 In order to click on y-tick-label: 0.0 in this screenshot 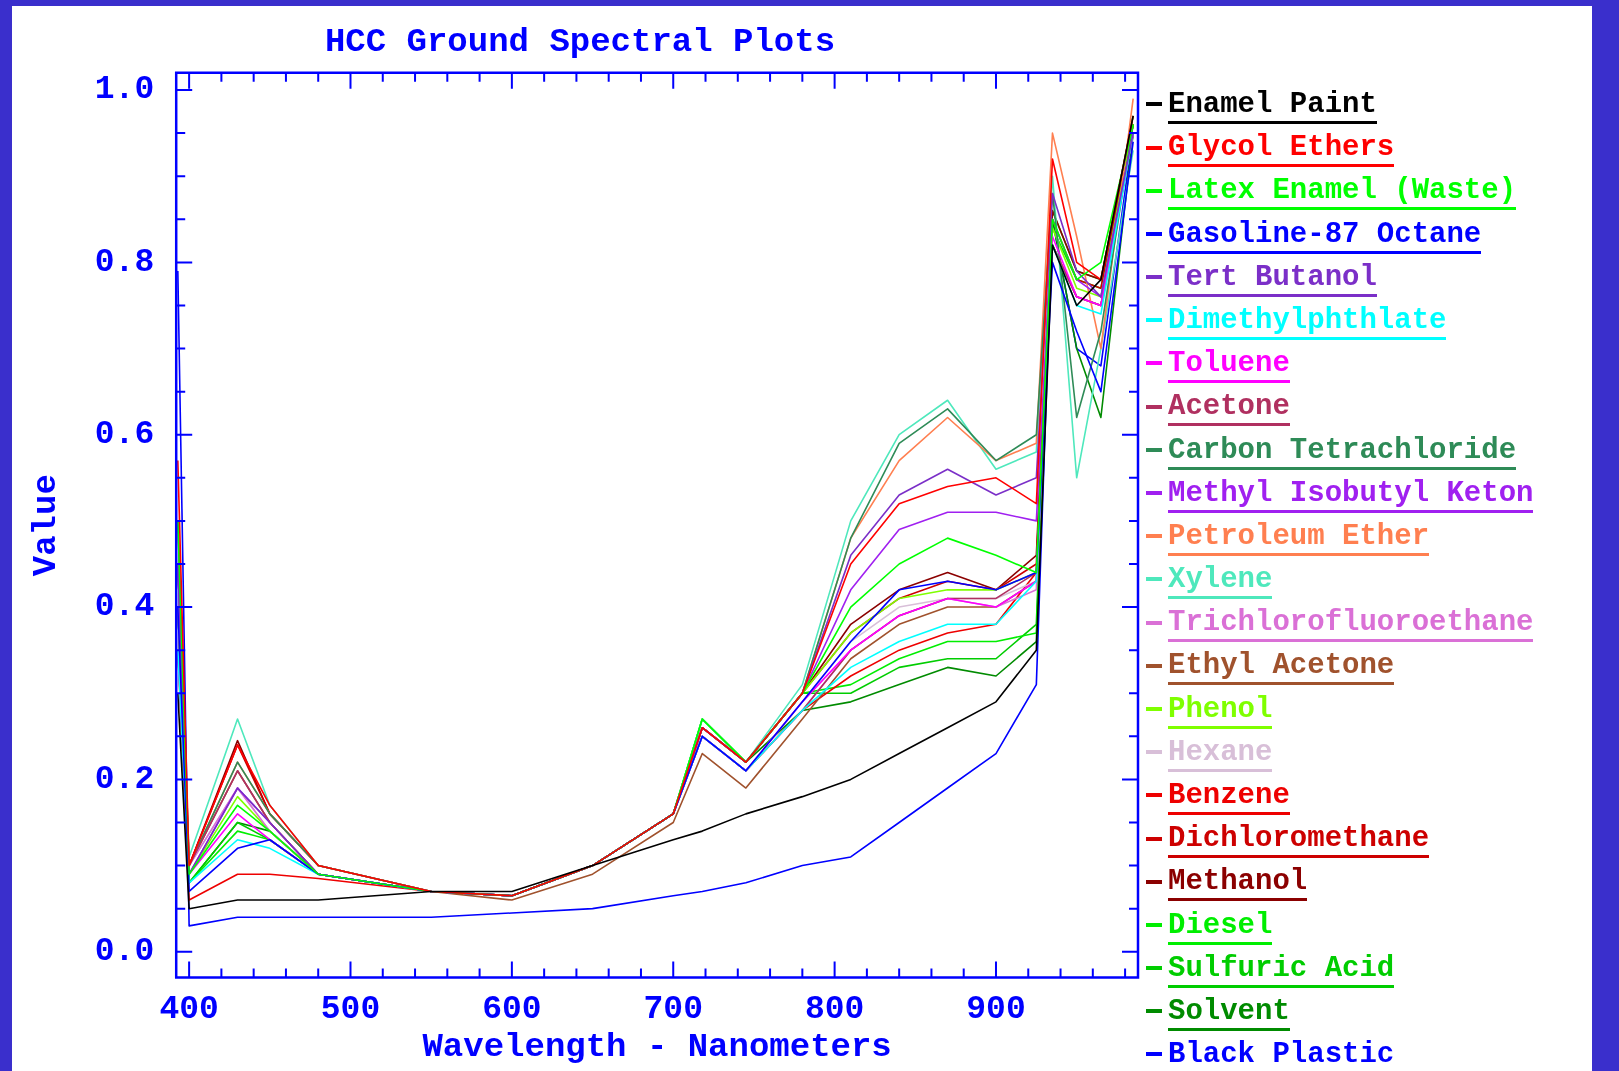, I will do `click(124, 952)`.